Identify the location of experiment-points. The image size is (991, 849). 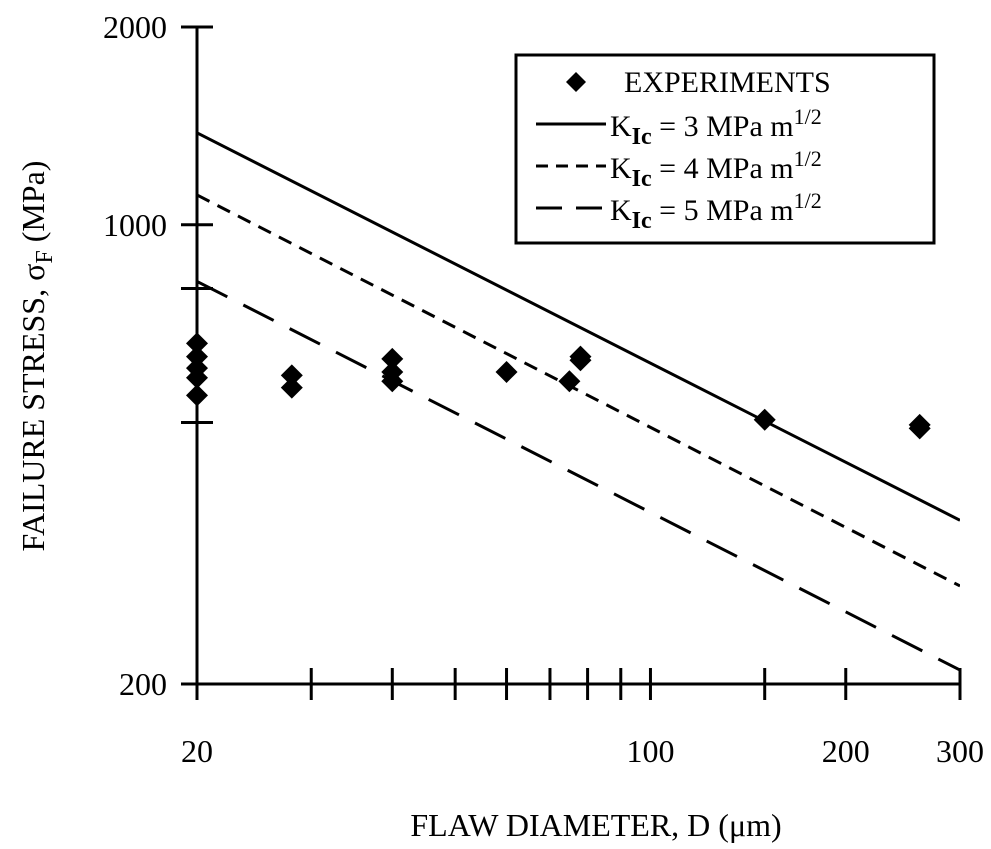
(558, 386).